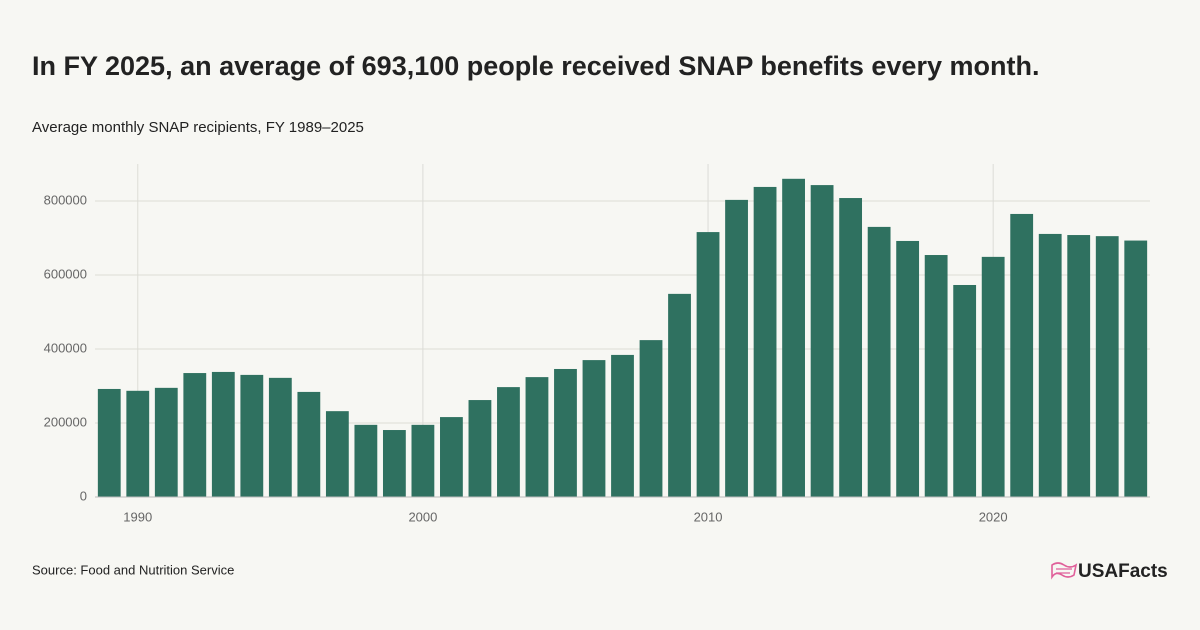 Image resolution: width=1200 pixels, height=630 pixels. Describe the element at coordinates (65, 421) in the screenshot. I see `y-tick-label: 200000` at that location.